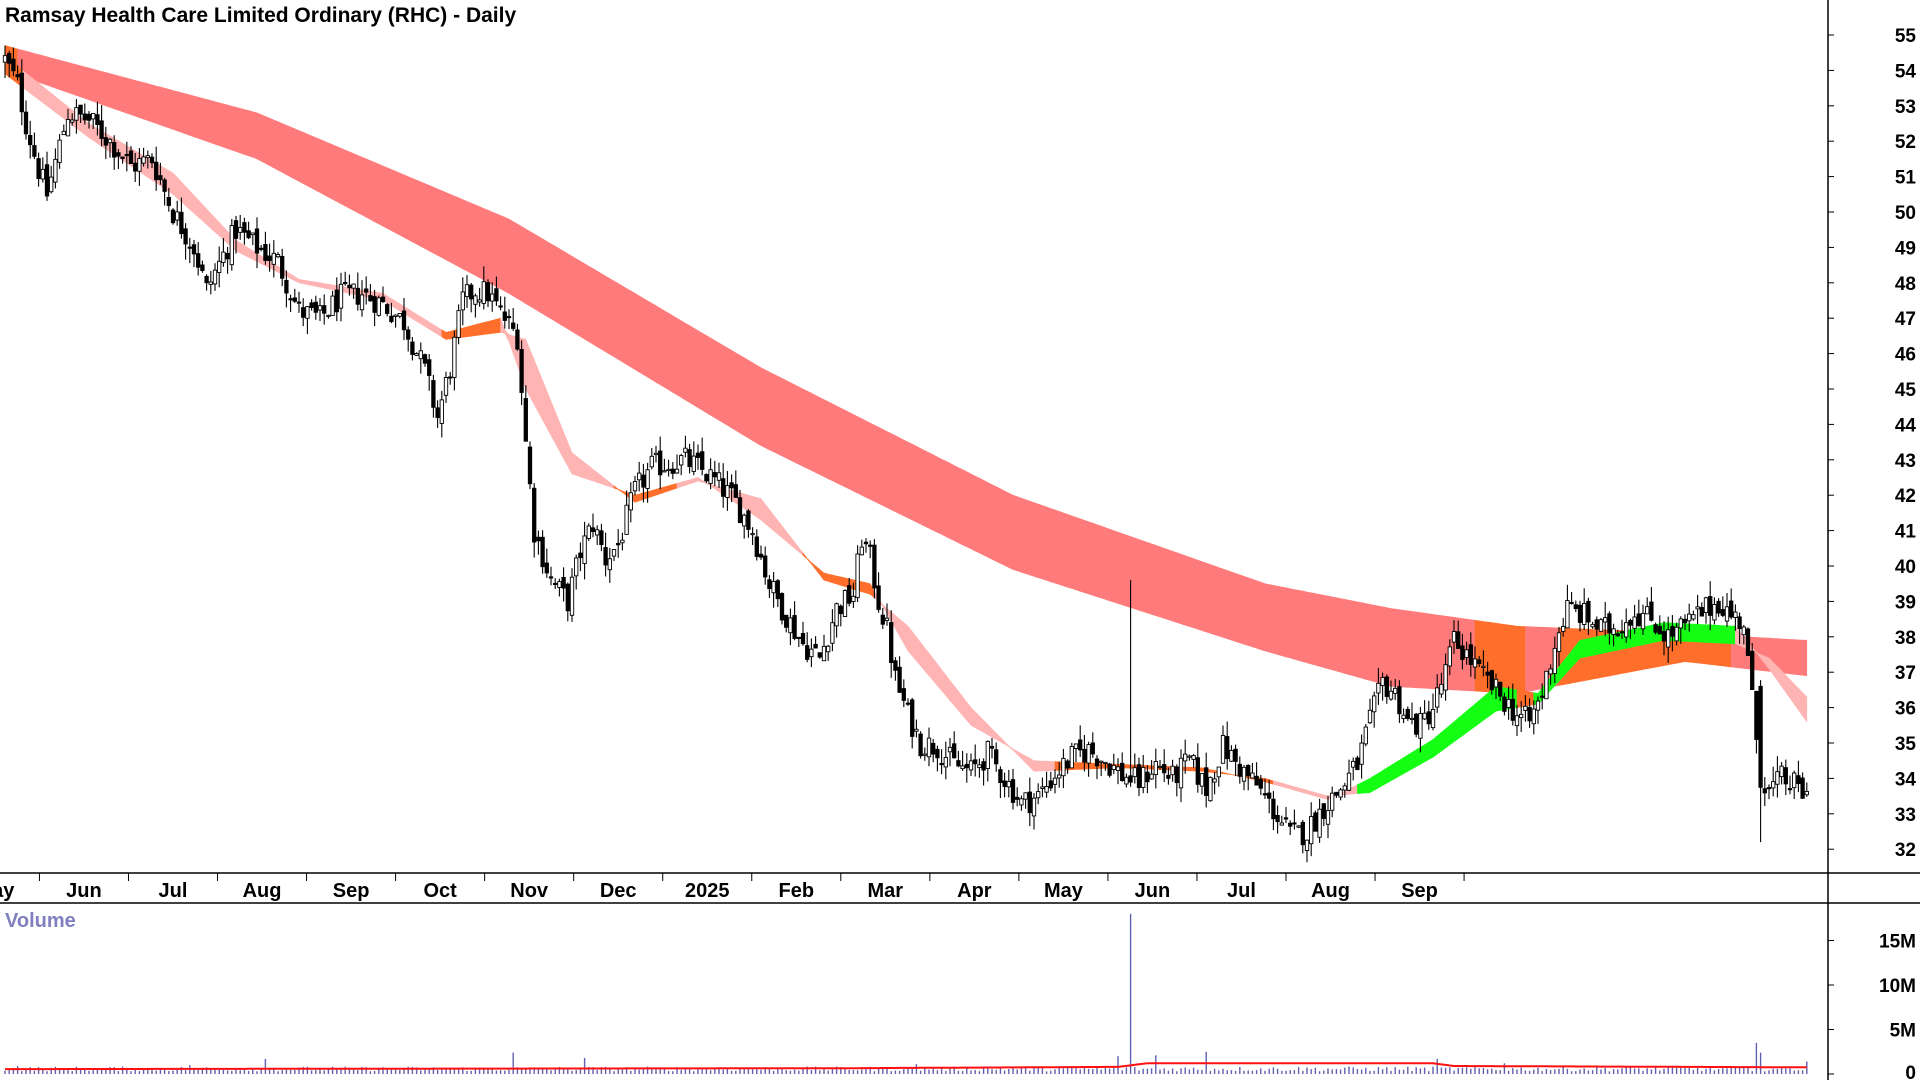 Image resolution: width=1920 pixels, height=1080 pixels. What do you see at coordinates (40, 921) in the screenshot?
I see `volume-title: Volume` at bounding box center [40, 921].